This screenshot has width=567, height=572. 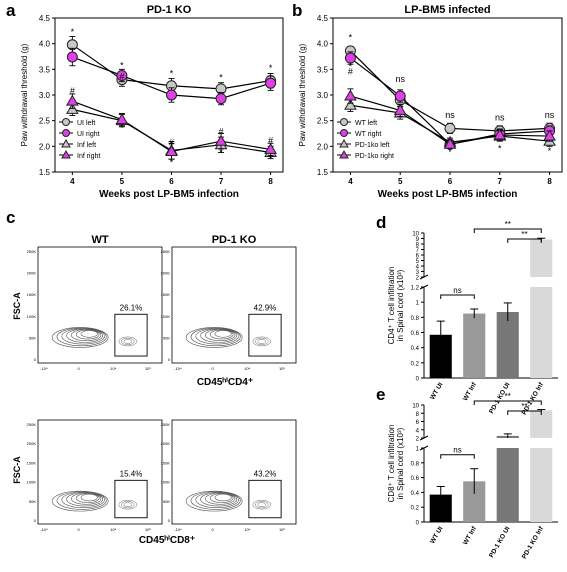 I want to click on y-tick-label: 1.2, so click(x=415, y=289).